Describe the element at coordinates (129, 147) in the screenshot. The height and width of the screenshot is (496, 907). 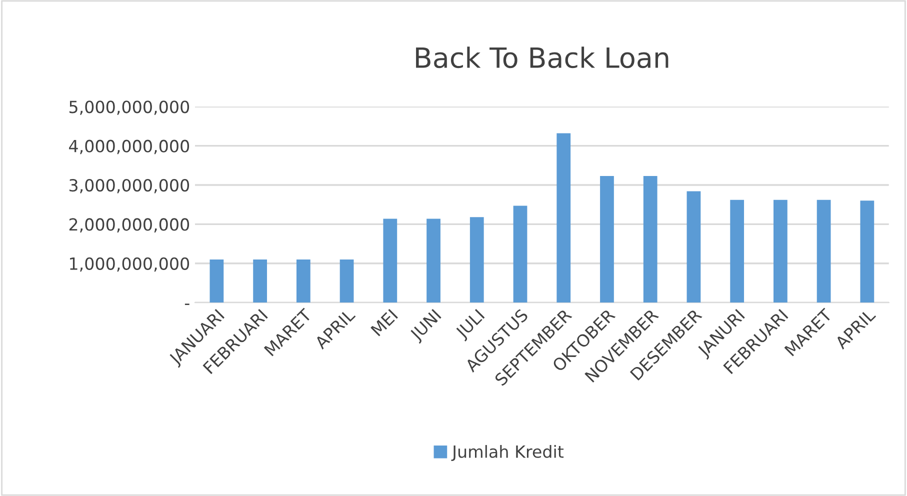
I see `y-tick-label: 4,000,000,000` at that location.